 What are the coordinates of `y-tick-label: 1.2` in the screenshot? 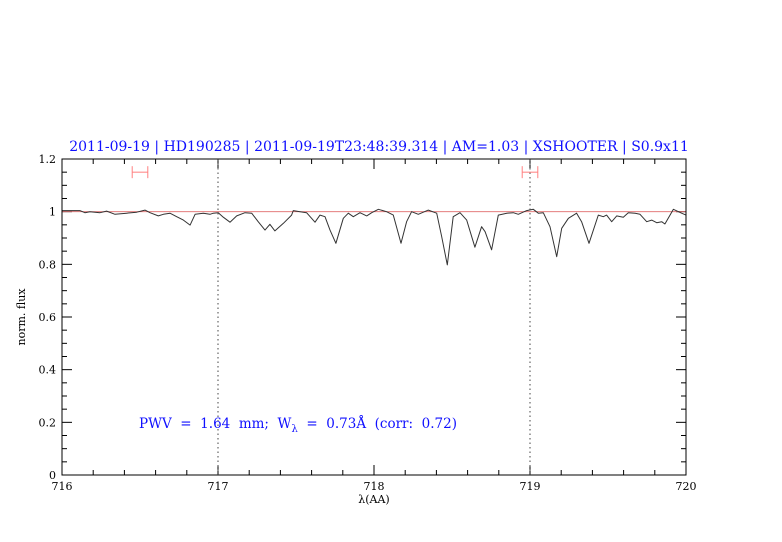 It's located at (48, 159).